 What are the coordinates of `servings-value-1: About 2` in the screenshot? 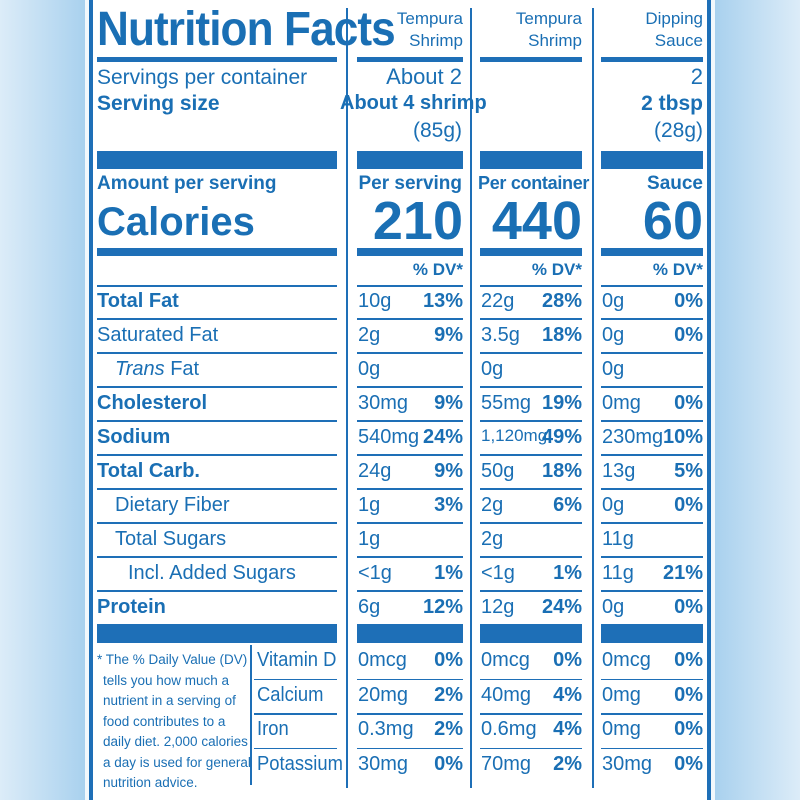 It's located at (424, 76).